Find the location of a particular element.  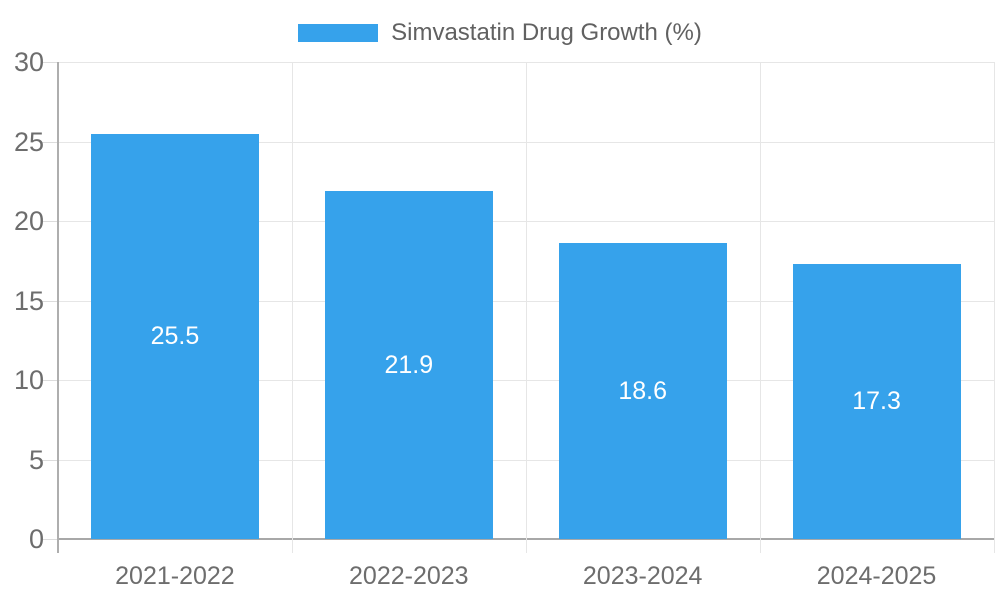

legend-item: Simvastatin Drug Growth (%) is located at coordinates (500, 33).